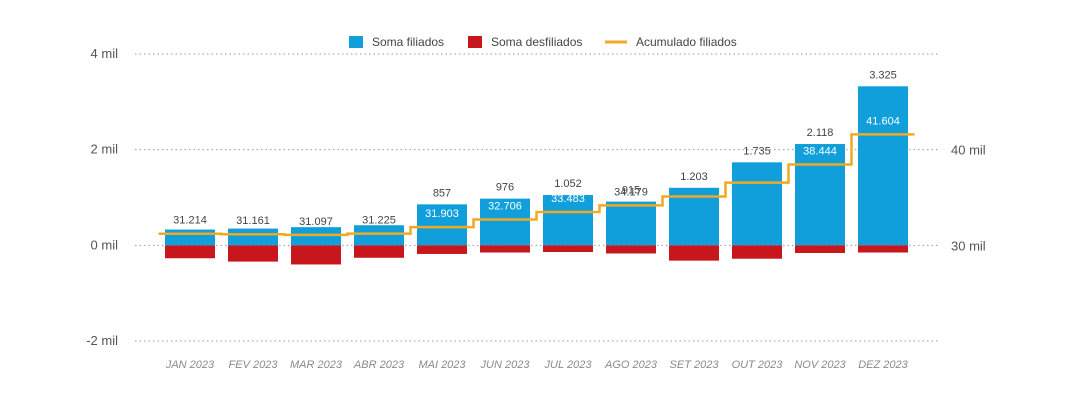 Image resolution: width=1080 pixels, height=408 pixels. What do you see at coordinates (442, 193) in the screenshot?
I see `bar-value-label: 857` at bounding box center [442, 193].